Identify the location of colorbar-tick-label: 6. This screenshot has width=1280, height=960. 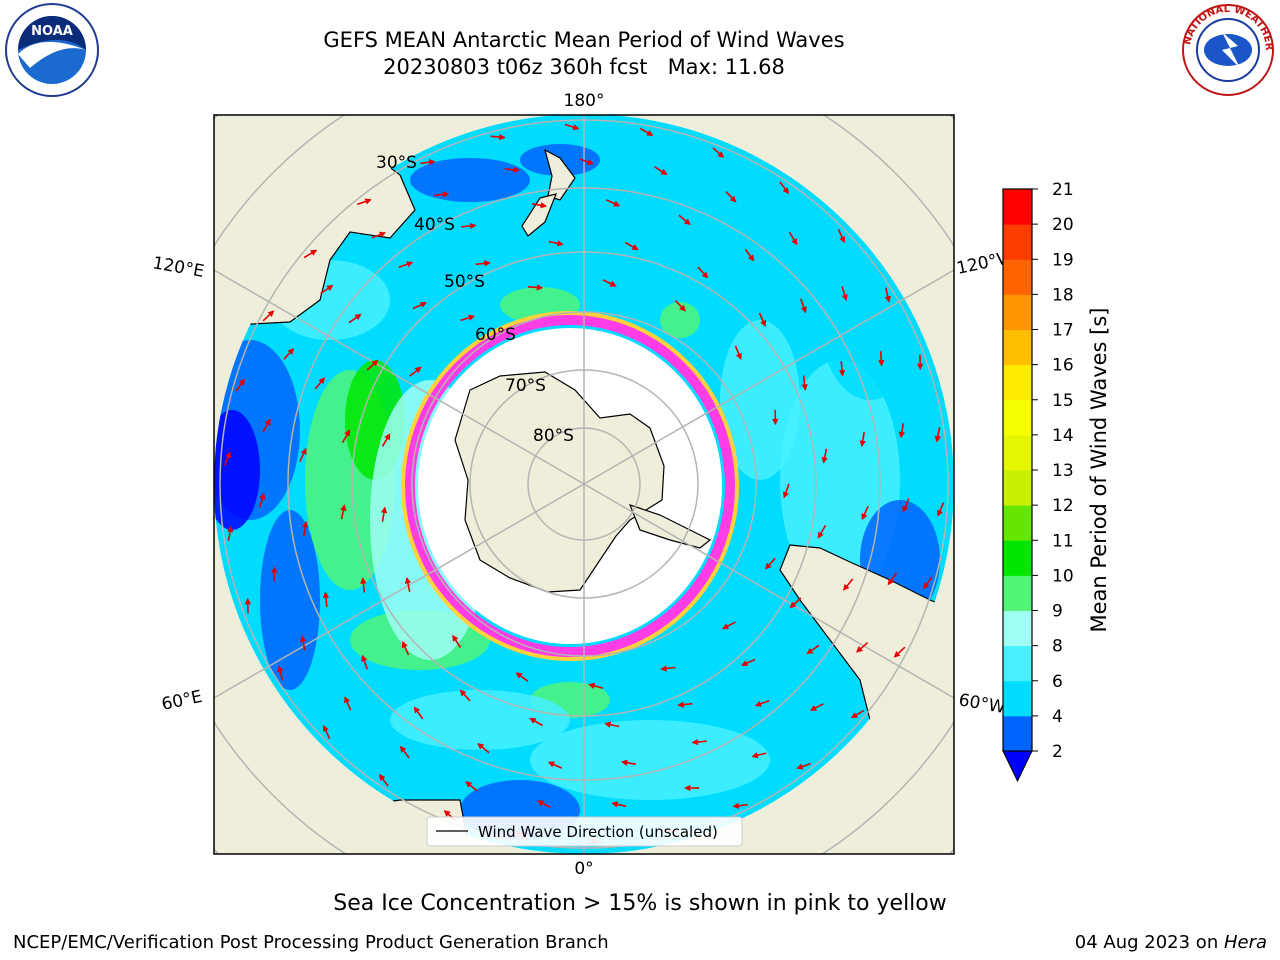
(1057, 682).